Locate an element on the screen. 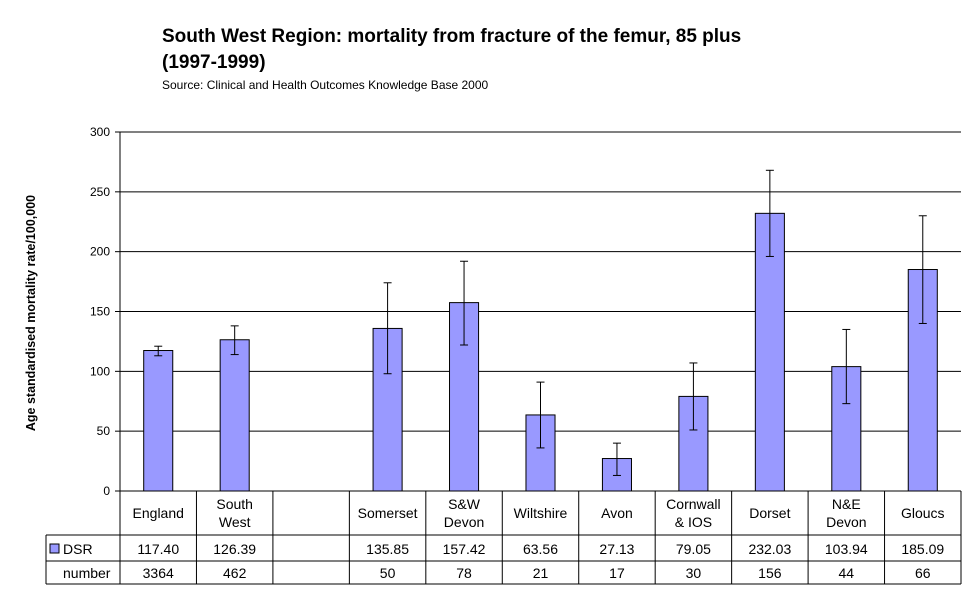 The height and width of the screenshot is (600, 977). table-cell: 157.42 is located at coordinates (464, 549).